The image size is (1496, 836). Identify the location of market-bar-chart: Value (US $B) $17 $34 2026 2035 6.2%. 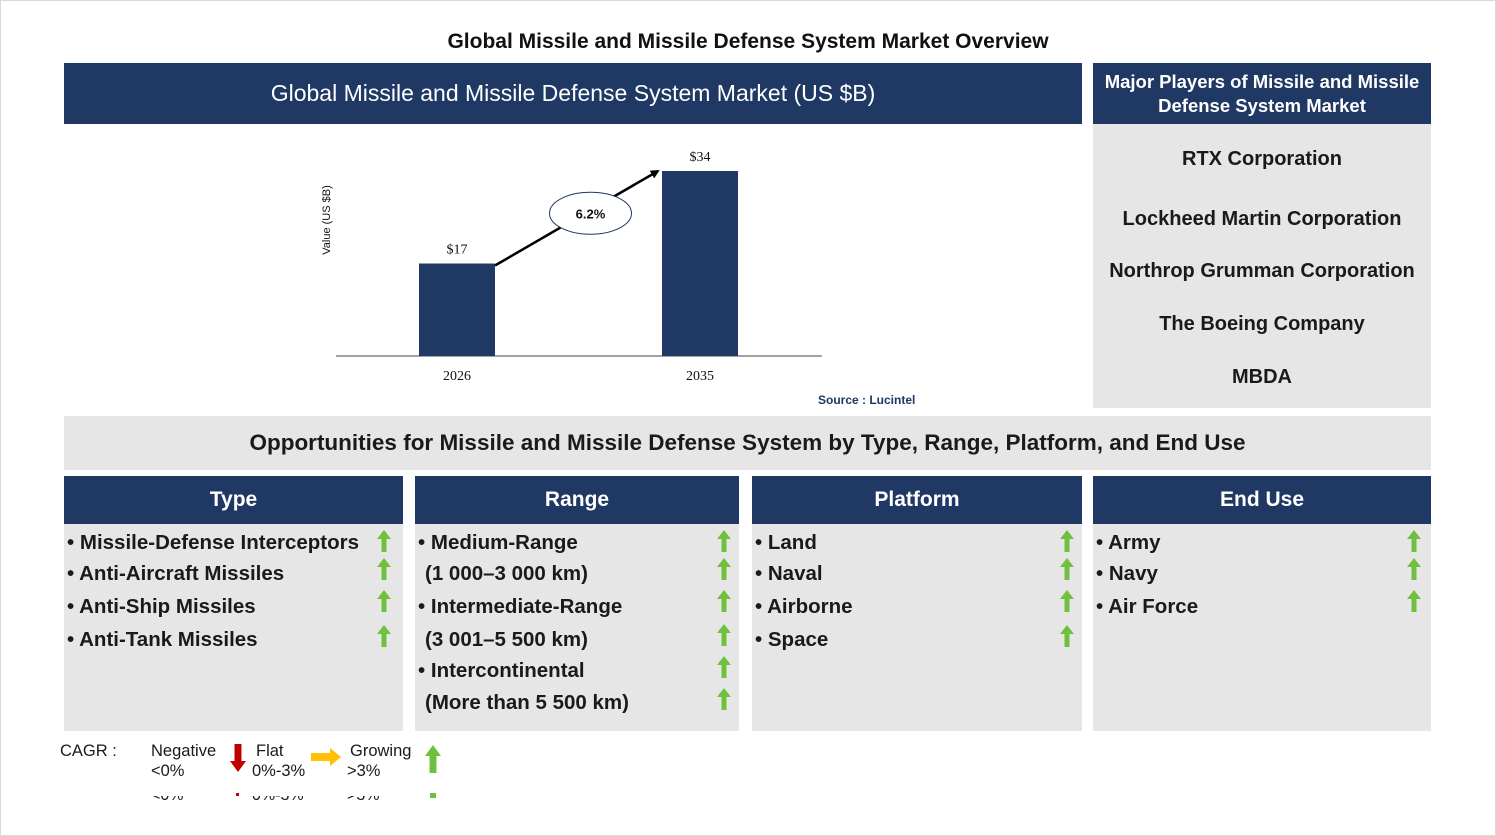
(571, 267).